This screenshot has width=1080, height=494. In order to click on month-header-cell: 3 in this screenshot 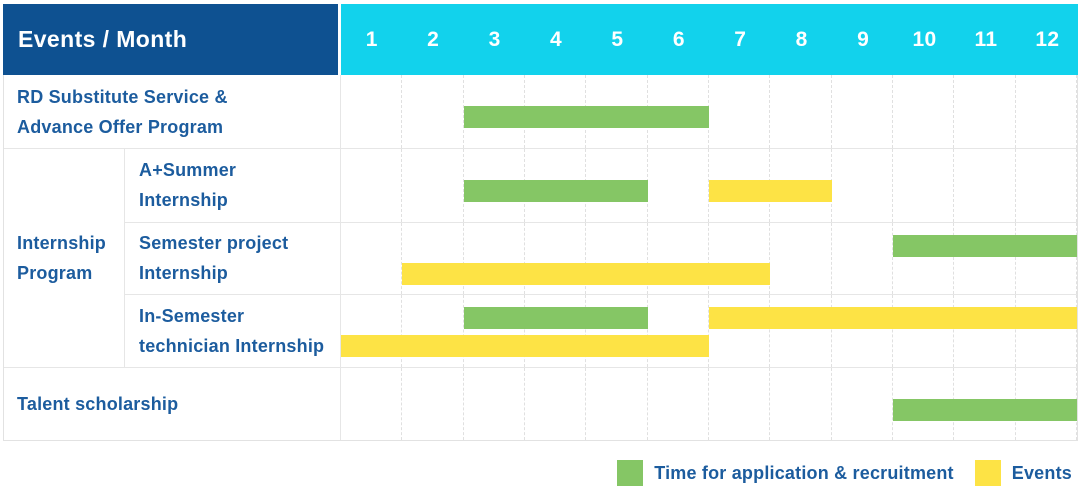, I will do `click(494, 39)`.